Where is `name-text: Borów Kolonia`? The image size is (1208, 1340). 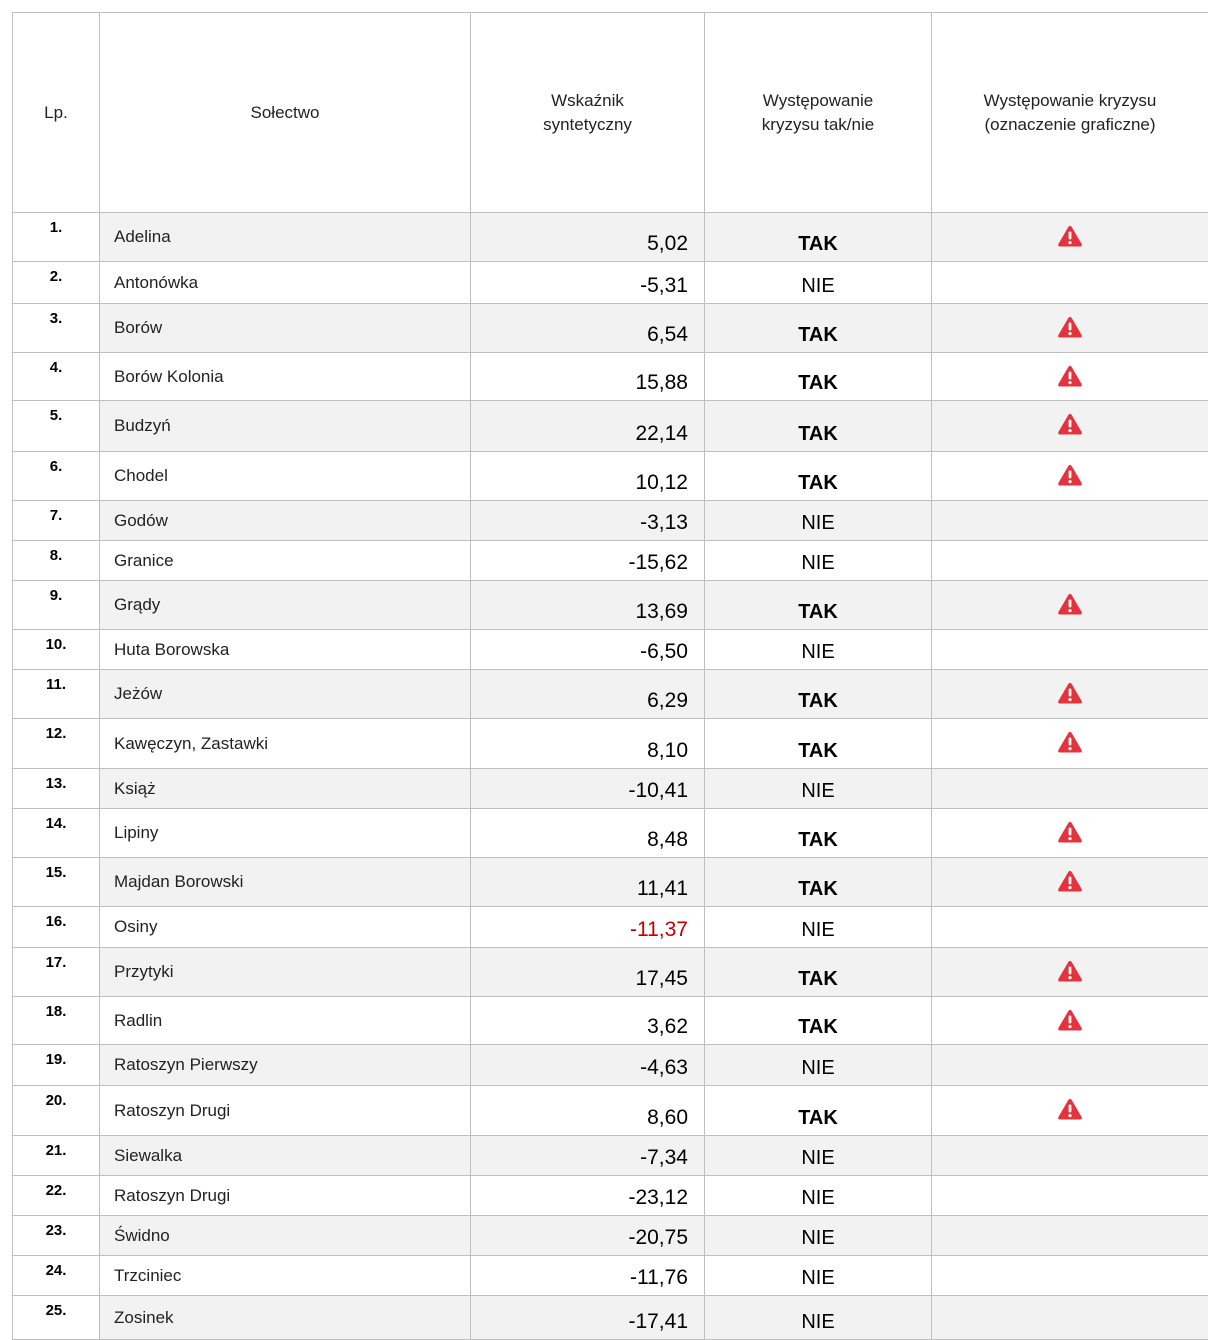 name-text: Borów Kolonia is located at coordinates (169, 376).